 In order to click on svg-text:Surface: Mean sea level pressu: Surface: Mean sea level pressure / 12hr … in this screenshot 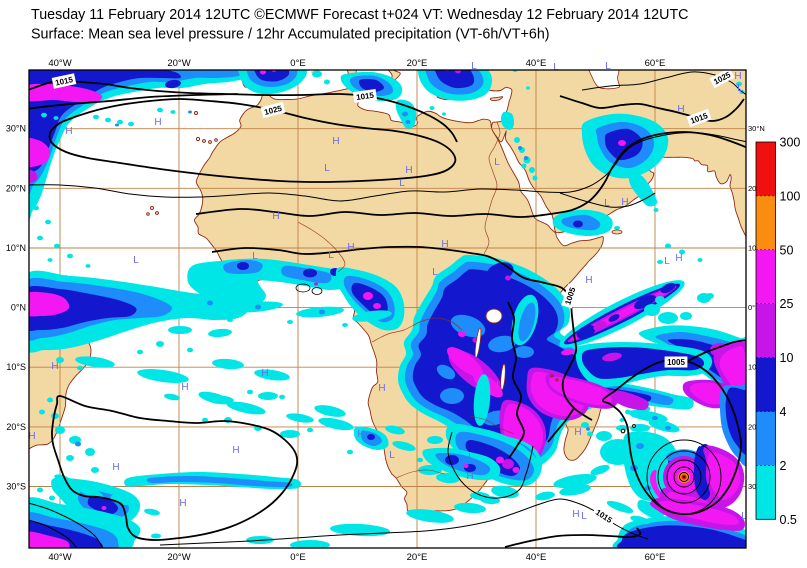, I will do `click(290, 35)`.